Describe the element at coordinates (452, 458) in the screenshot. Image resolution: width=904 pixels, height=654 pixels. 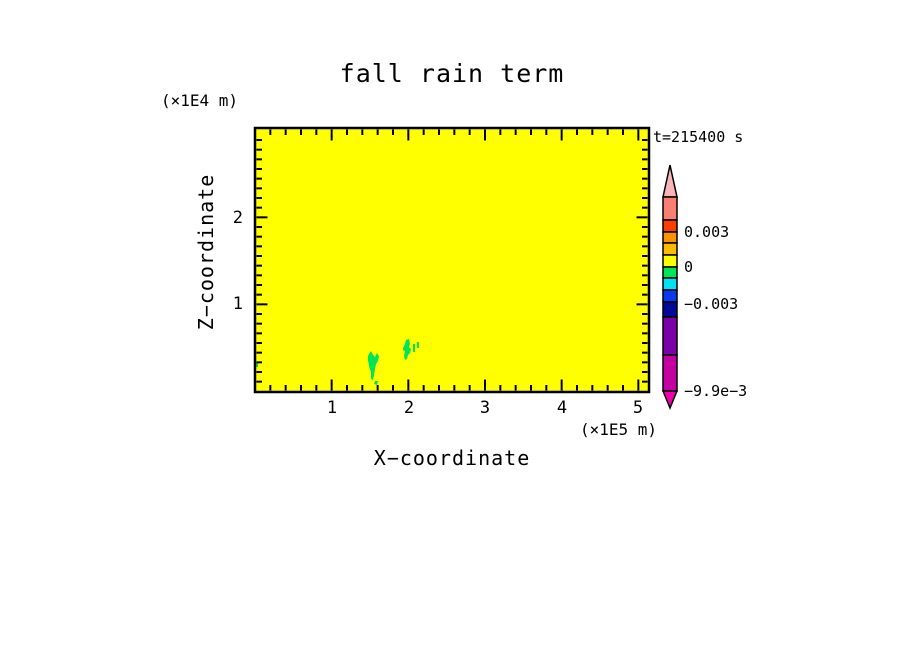
I see `x-axis-title: X−coordinate` at that location.